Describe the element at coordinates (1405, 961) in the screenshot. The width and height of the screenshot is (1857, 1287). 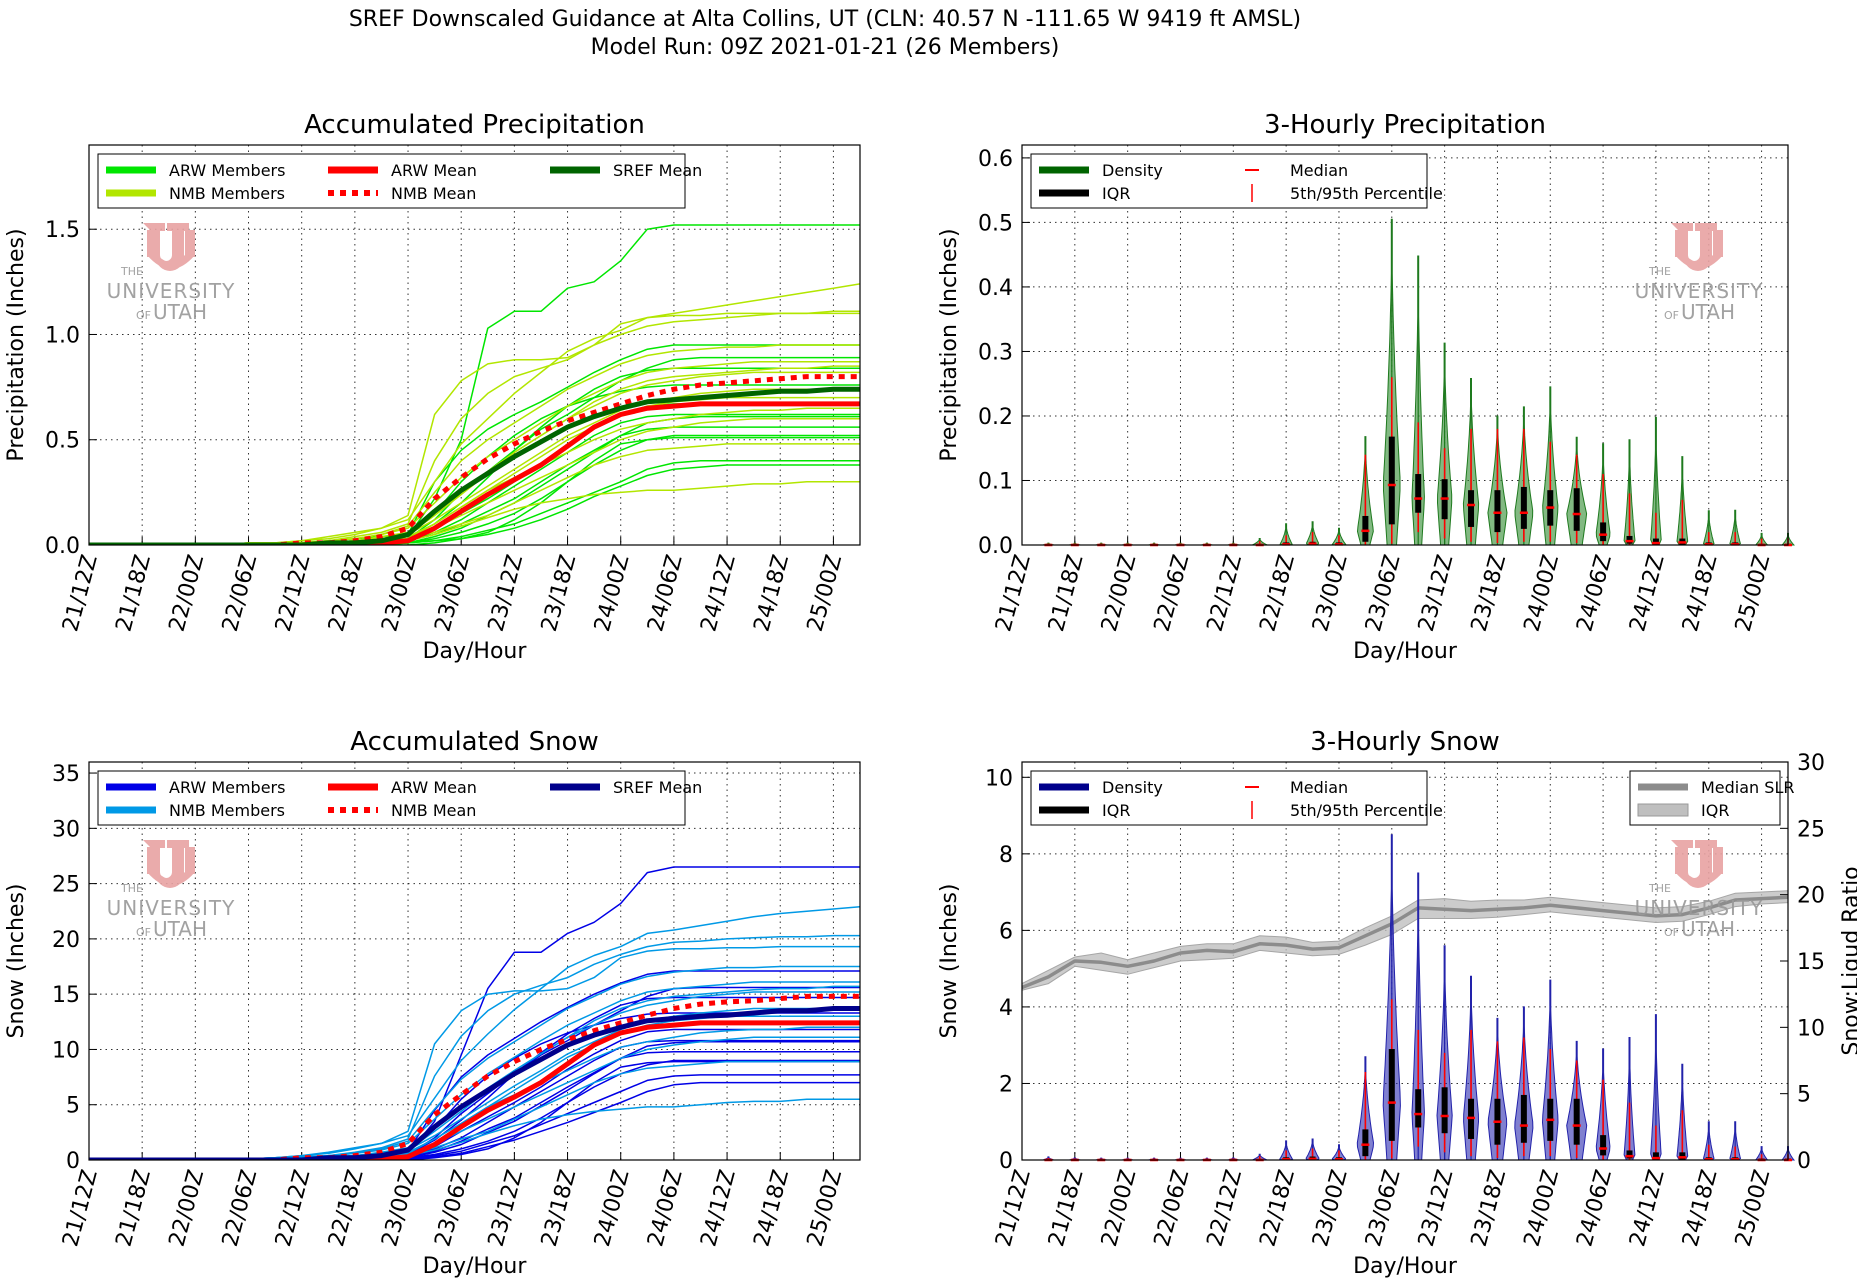
I see `axes-frame` at that location.